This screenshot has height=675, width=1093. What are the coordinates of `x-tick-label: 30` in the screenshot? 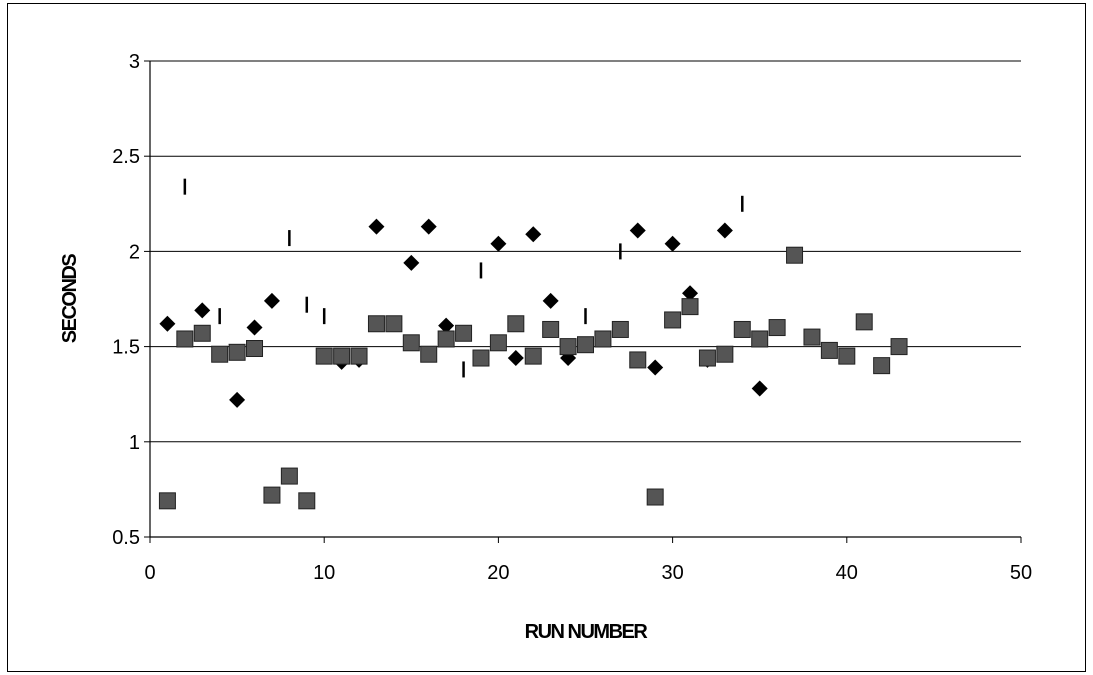 It's located at (672, 573).